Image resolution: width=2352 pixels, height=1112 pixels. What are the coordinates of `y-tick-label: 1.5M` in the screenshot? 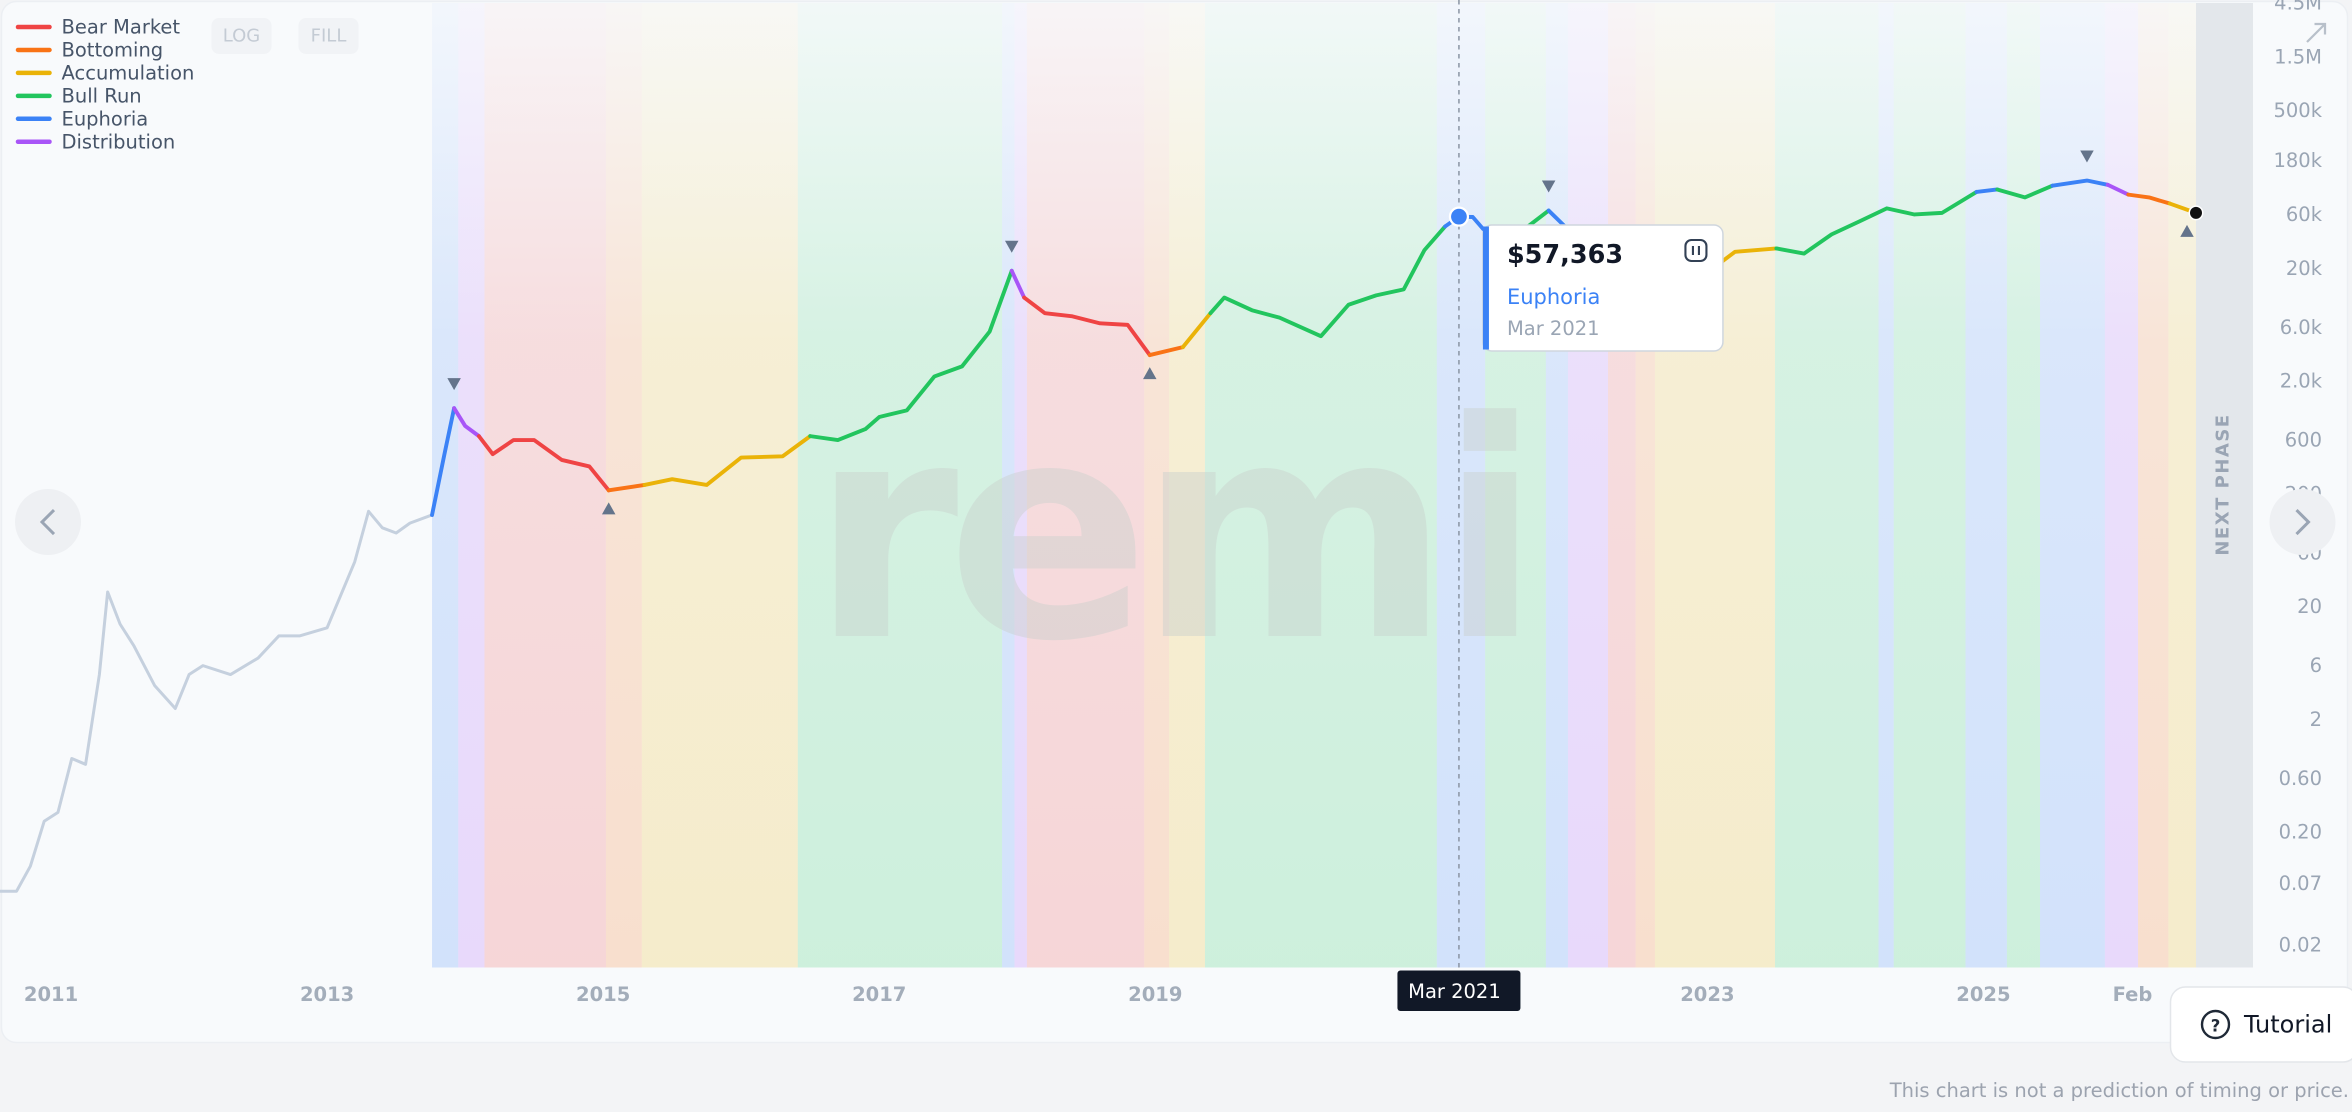 It's located at (2298, 56).